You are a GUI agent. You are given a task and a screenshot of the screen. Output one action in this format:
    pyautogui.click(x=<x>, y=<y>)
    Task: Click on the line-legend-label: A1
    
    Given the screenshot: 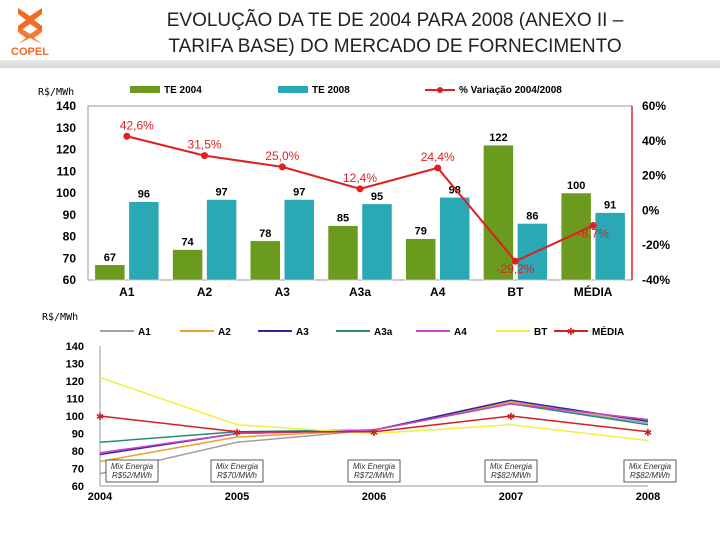 What is the action you would take?
    pyautogui.click(x=144, y=332)
    